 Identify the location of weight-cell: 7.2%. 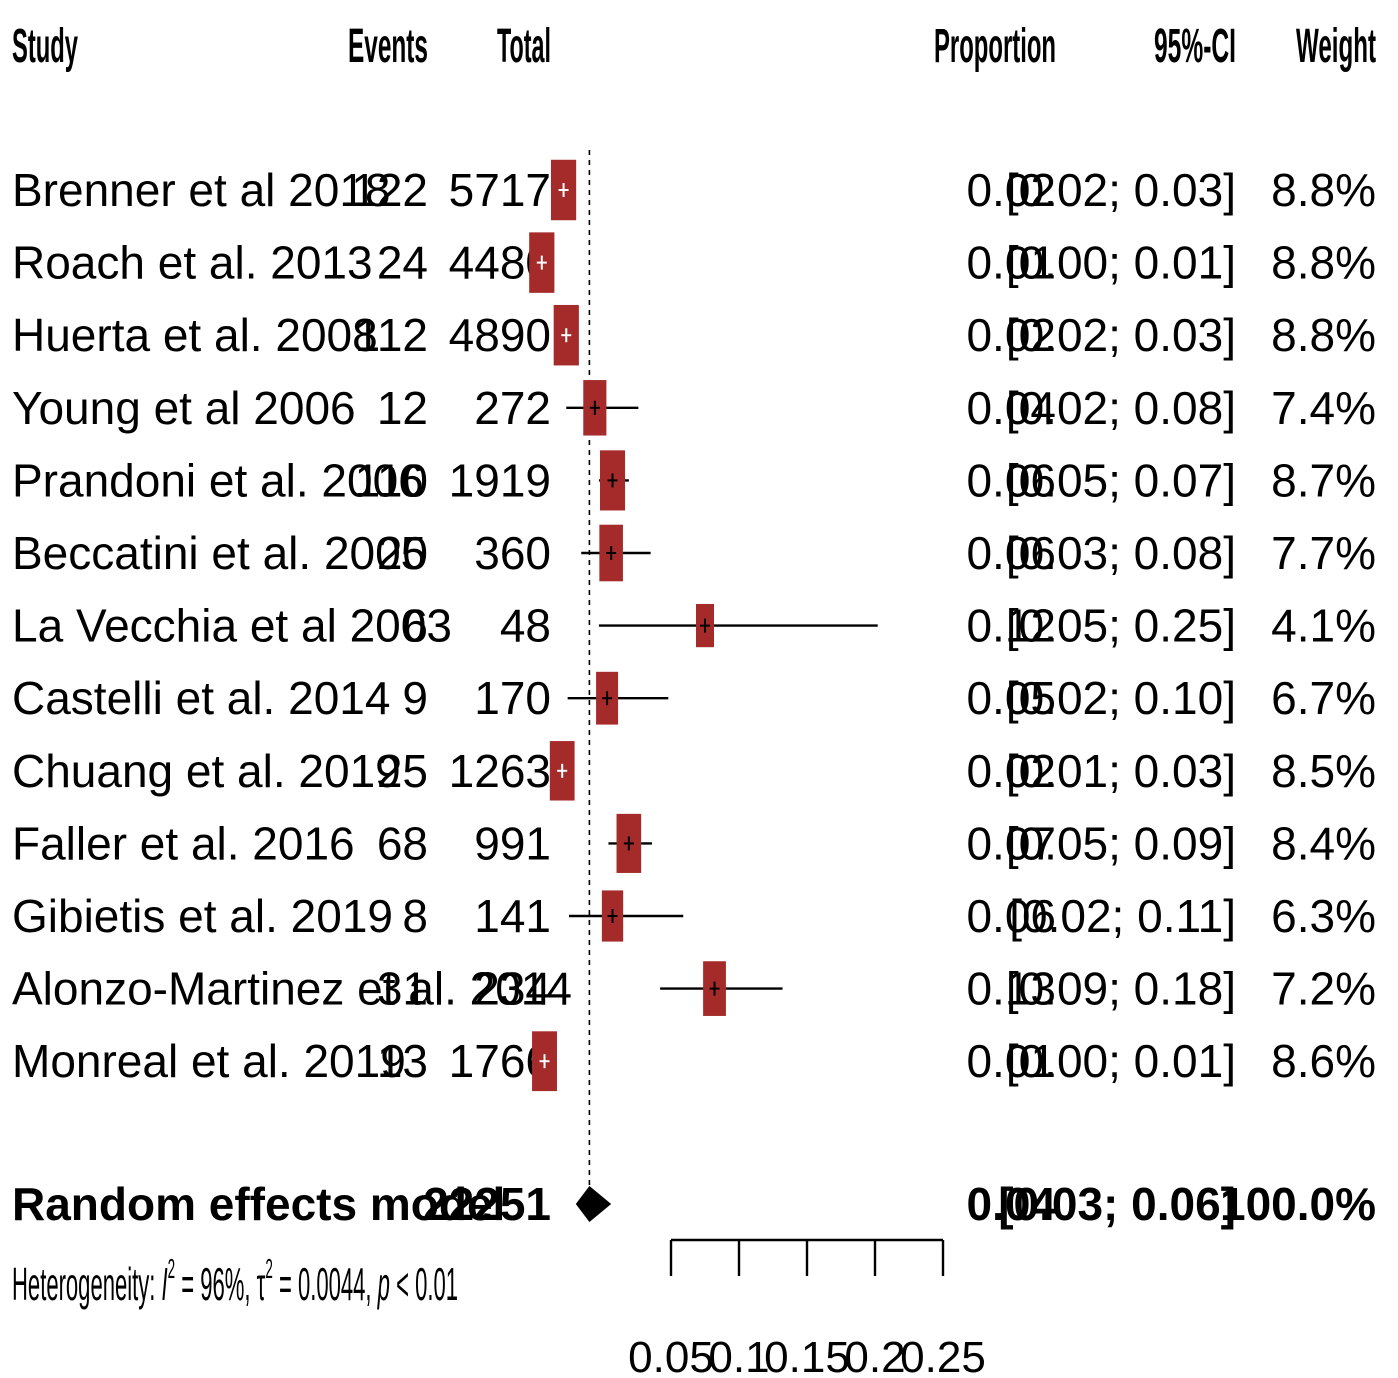
(1323, 989).